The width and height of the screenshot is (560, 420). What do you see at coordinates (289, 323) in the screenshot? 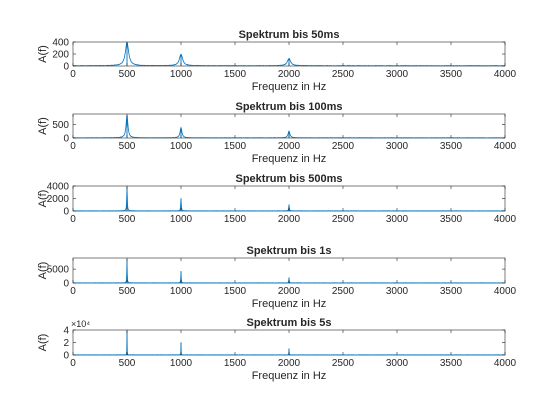
I see `subplot-title: Spektrum bis 5s` at bounding box center [289, 323].